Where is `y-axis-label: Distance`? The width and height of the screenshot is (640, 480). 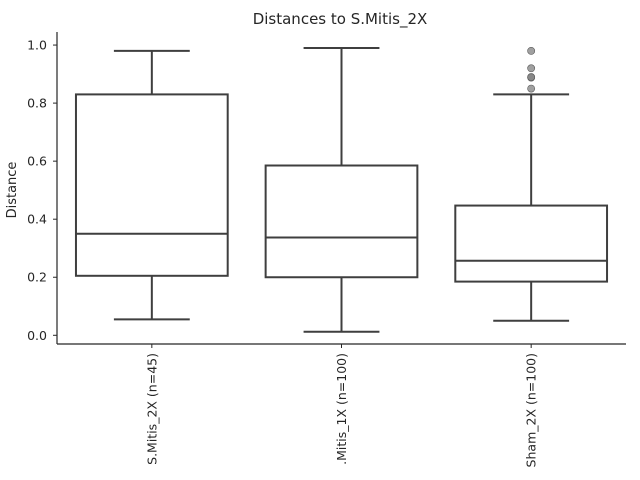
y-axis-label: Distance is located at coordinates (12, 190).